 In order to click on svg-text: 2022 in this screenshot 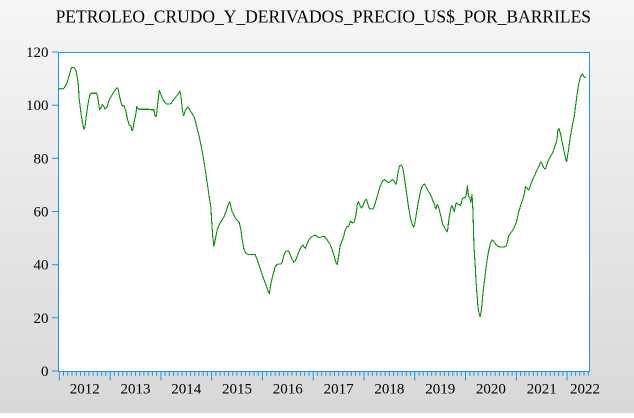, I will do `click(585, 390)`.